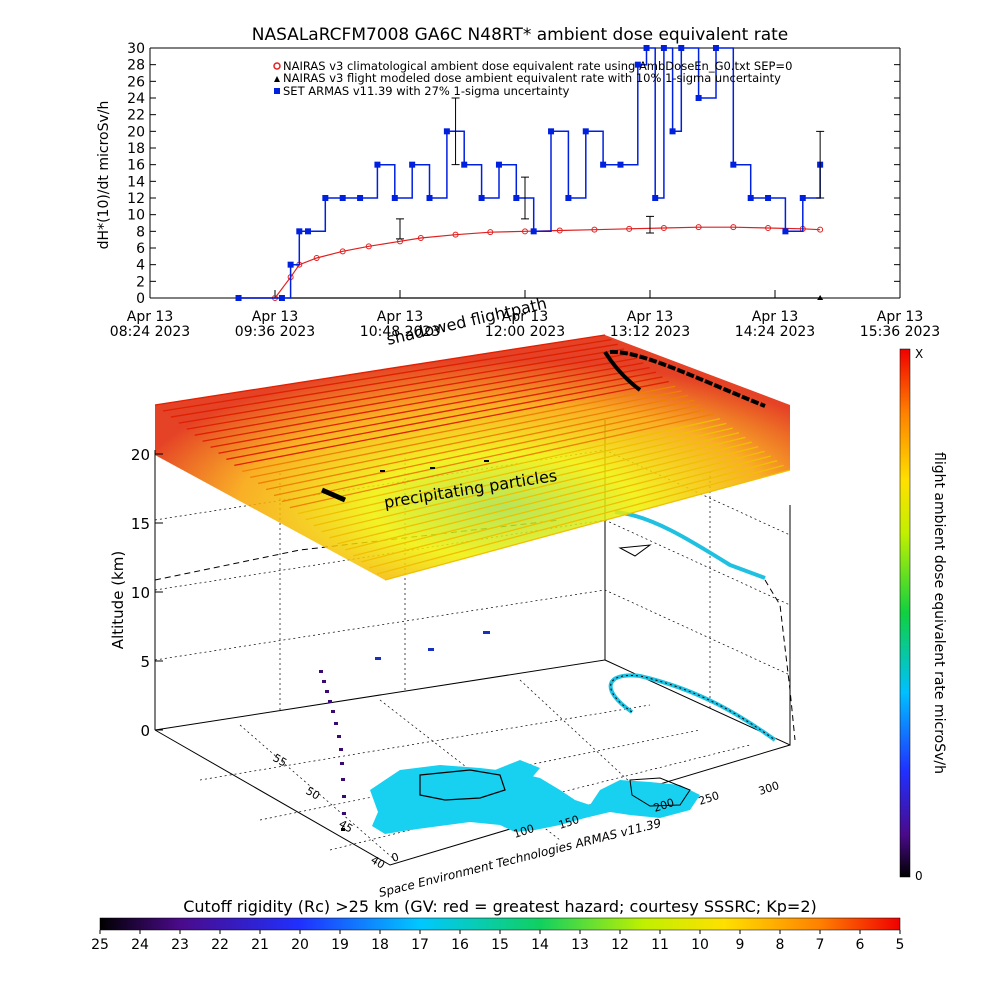 This screenshot has width=1000, height=1000. Describe the element at coordinates (280, 760) in the screenshot. I see `lat-tick-label: 55` at that location.